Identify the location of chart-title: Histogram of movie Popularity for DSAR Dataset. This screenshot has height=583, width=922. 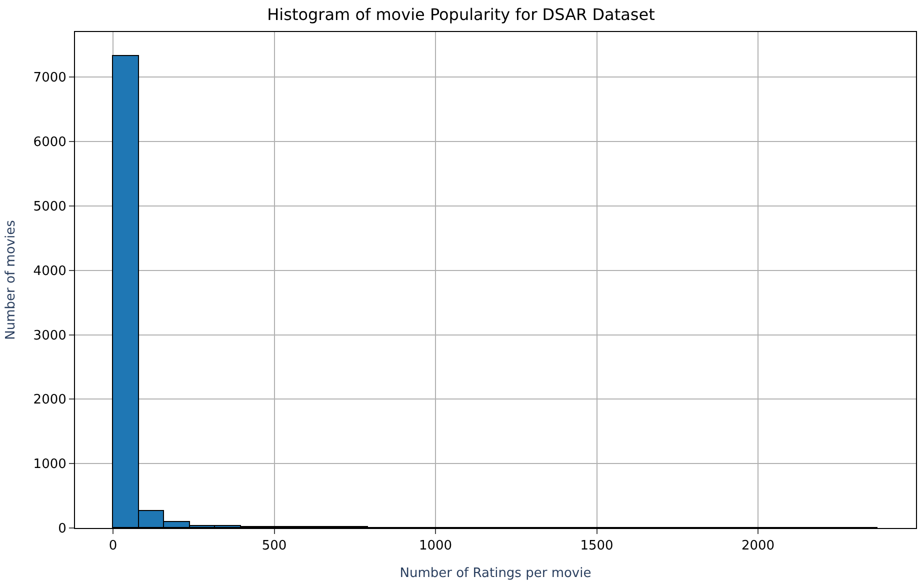
(461, 14).